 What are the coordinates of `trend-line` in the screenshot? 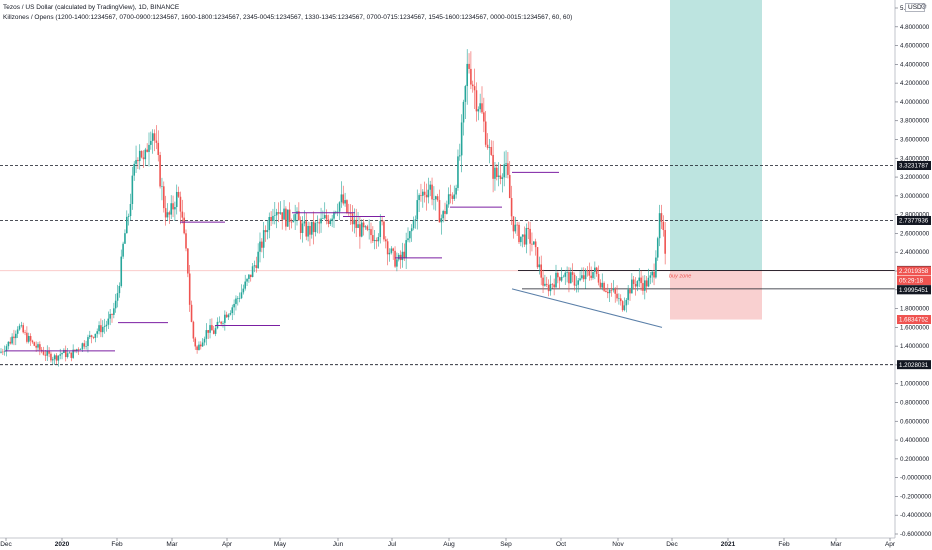 It's located at (587, 308).